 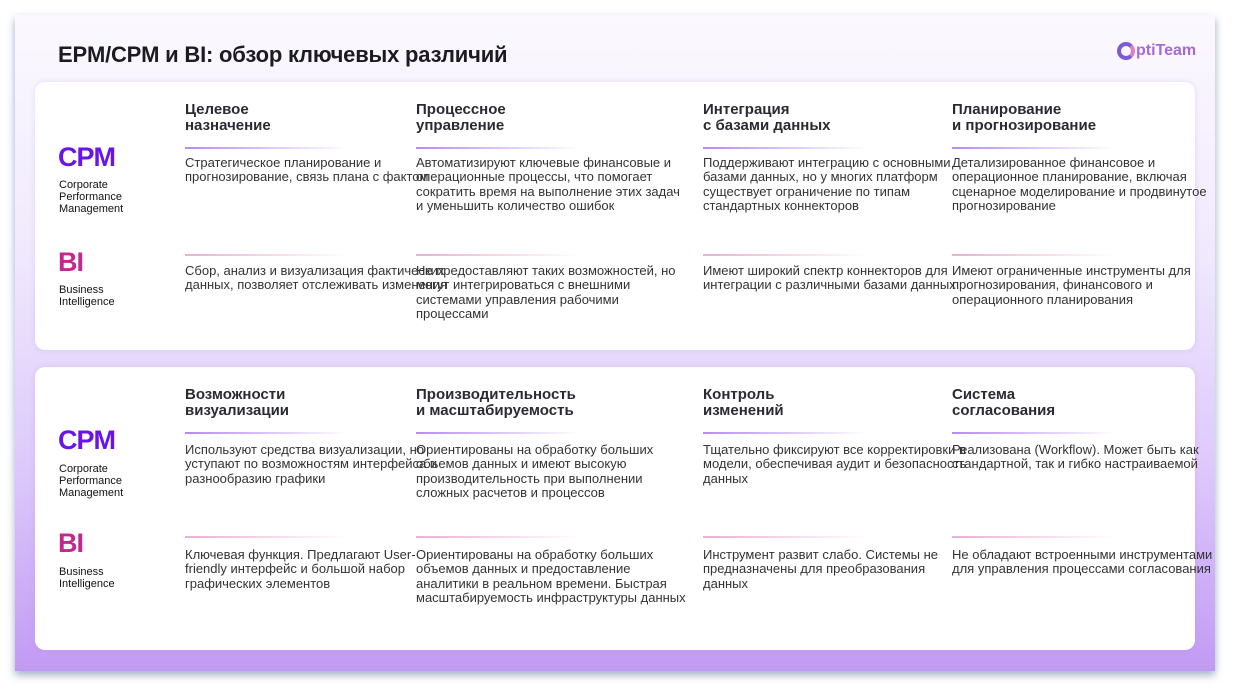 I want to click on column-header-line: управление, so click(x=460, y=125).